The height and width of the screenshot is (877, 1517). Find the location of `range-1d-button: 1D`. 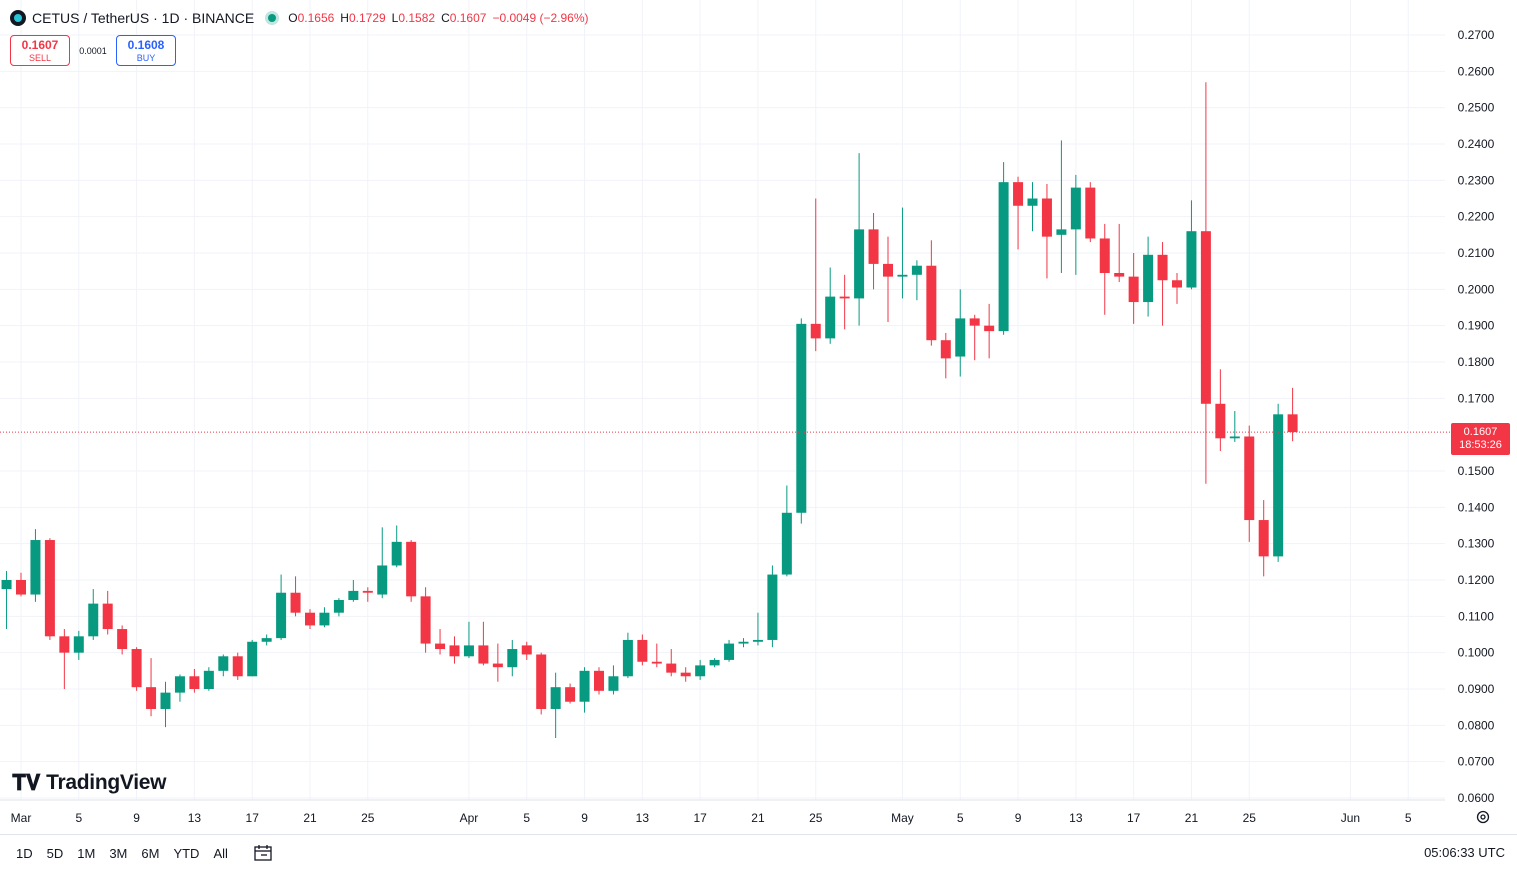

range-1d-button: 1D is located at coordinates (24, 853).